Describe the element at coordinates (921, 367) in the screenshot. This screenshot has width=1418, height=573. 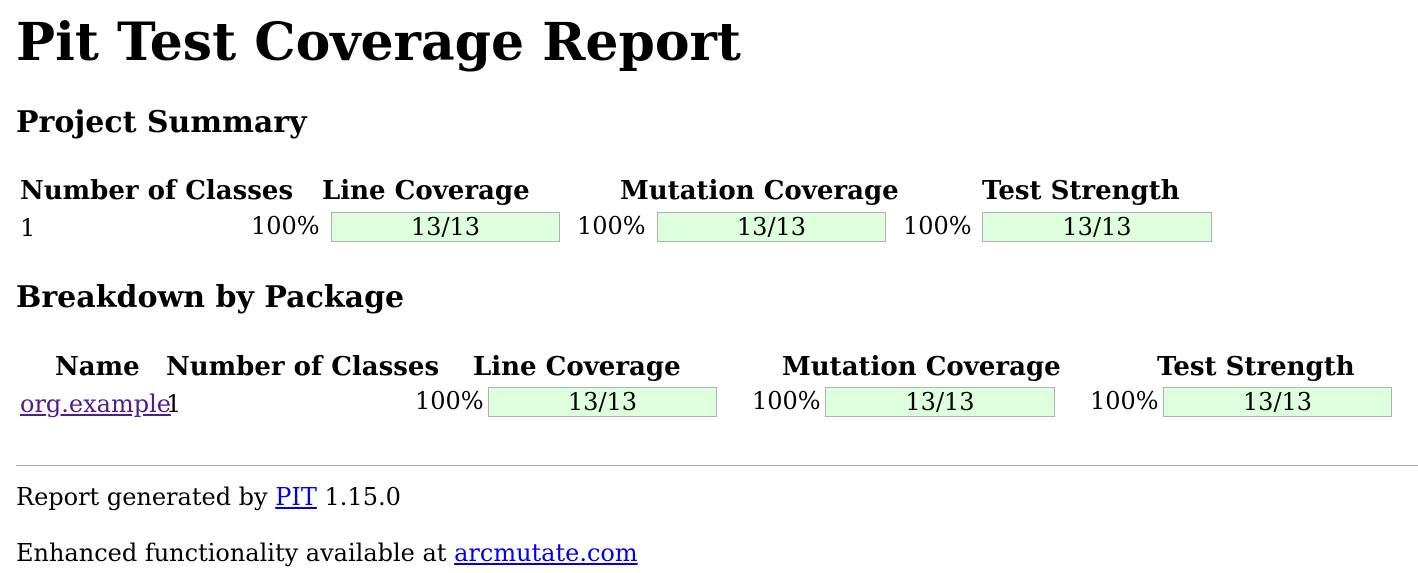
I see `breakdown-header-mutation-coverage: Mutation Coverage` at that location.